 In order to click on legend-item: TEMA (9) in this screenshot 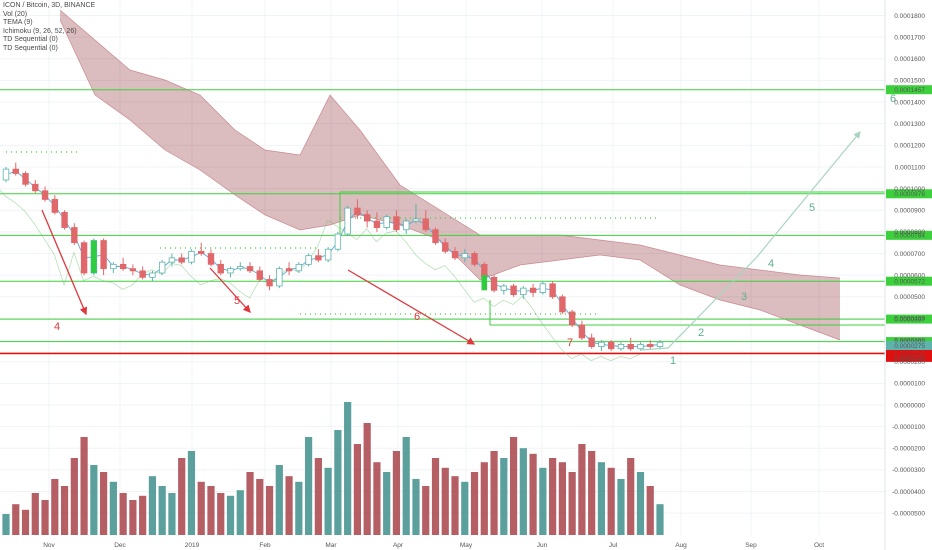, I will do `click(18, 23)`.